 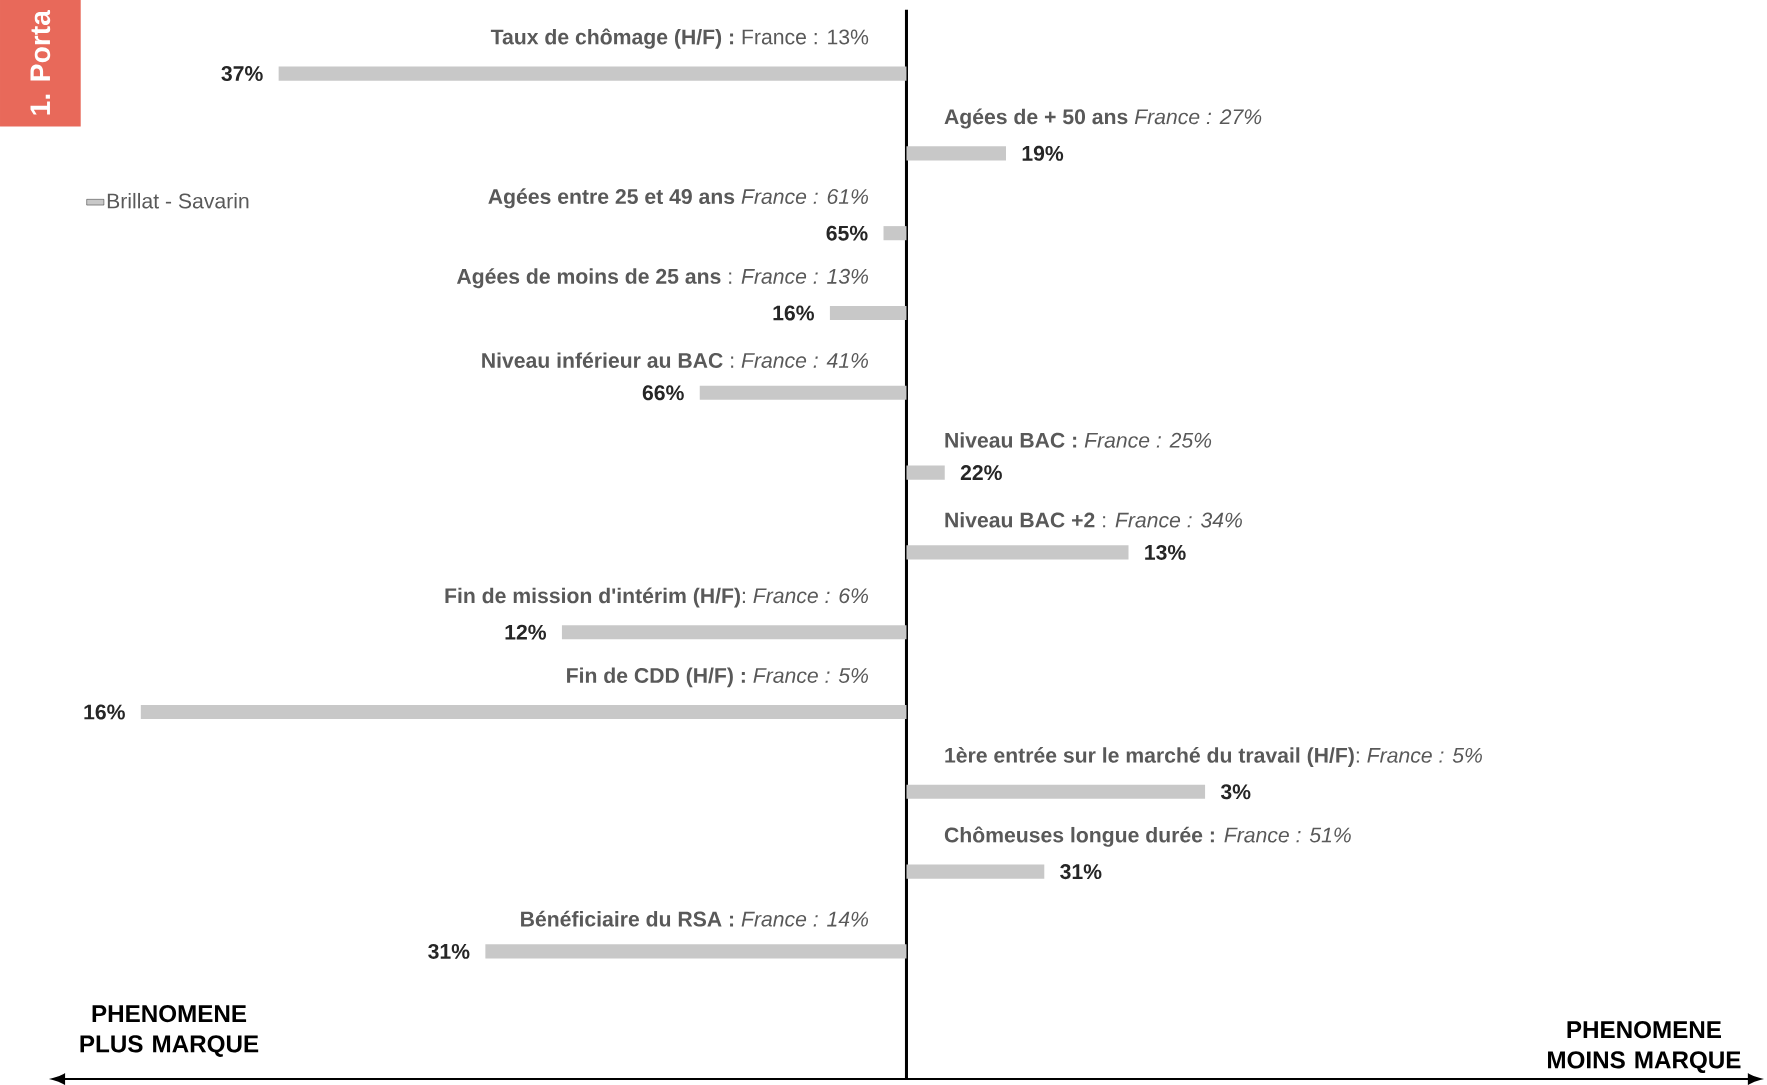 What do you see at coordinates (678, 198) in the screenshot?
I see `y-tick-label: Agées entre 25 et 49 ans France : 61%` at bounding box center [678, 198].